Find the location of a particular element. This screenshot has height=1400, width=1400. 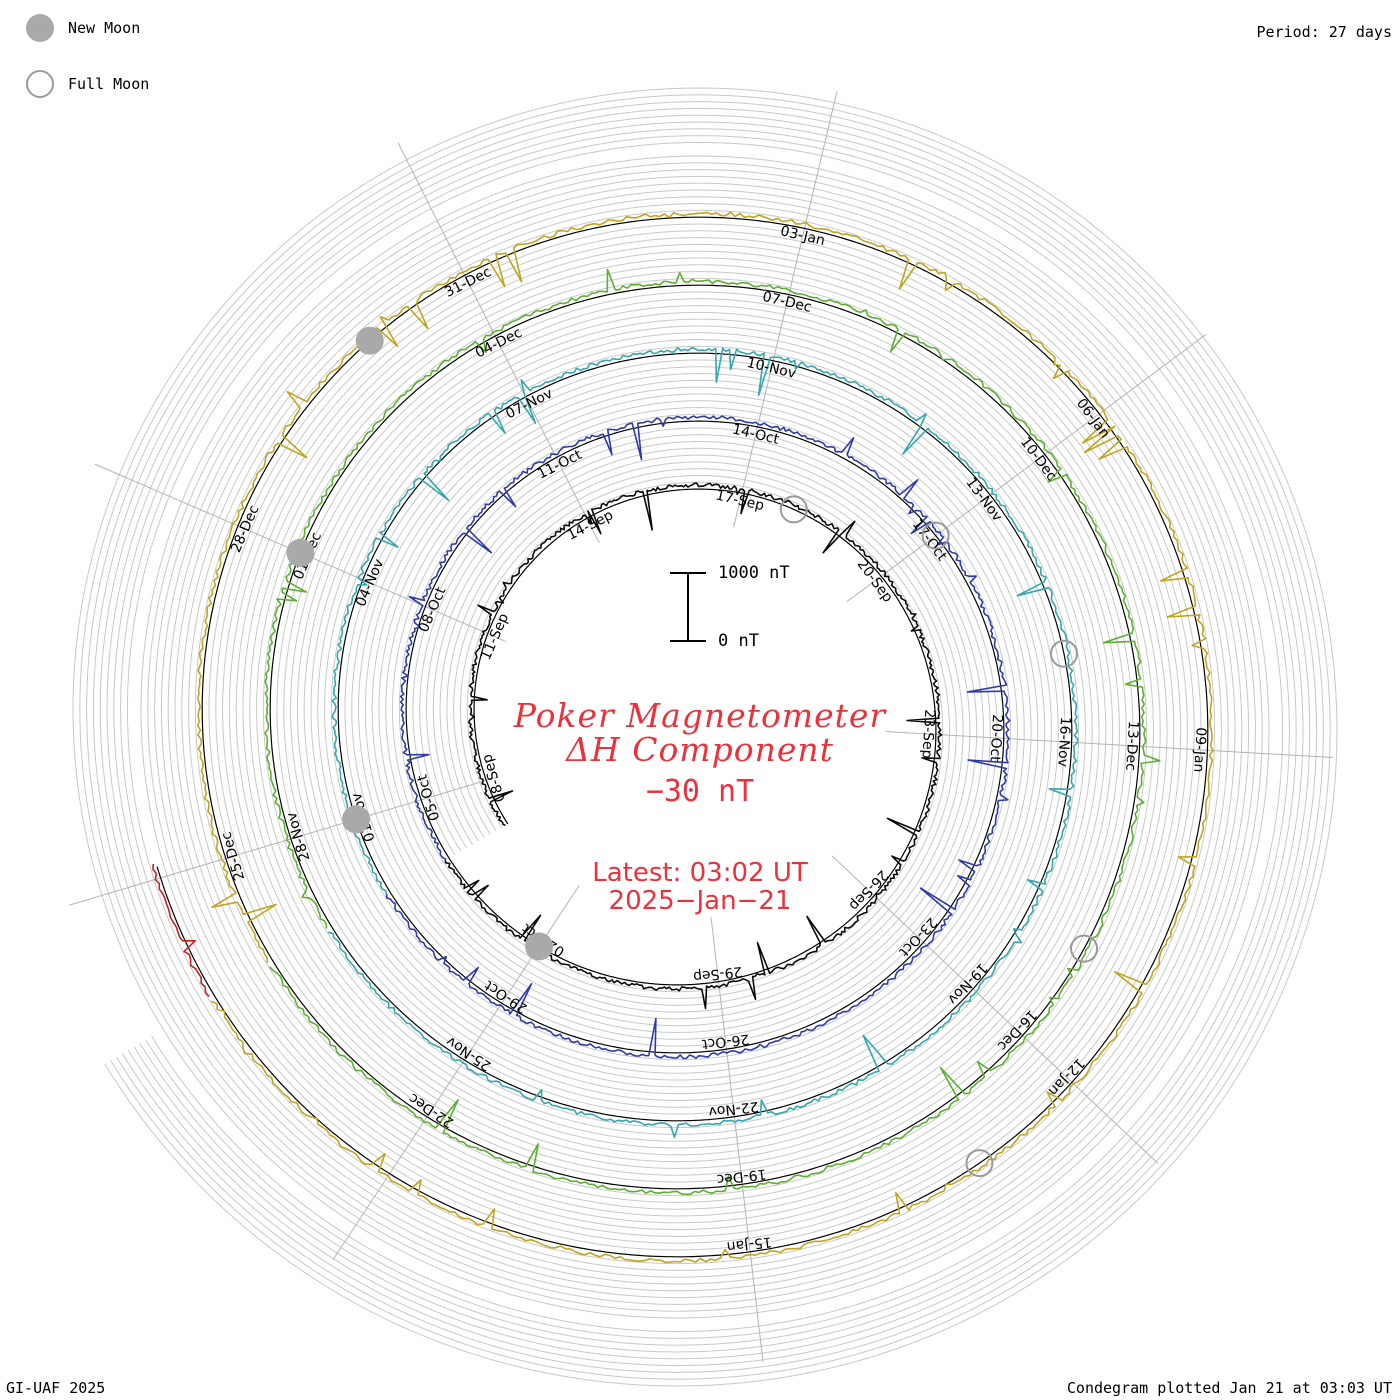

credit-label: GI-UAF 2025 is located at coordinates (56, 1388).